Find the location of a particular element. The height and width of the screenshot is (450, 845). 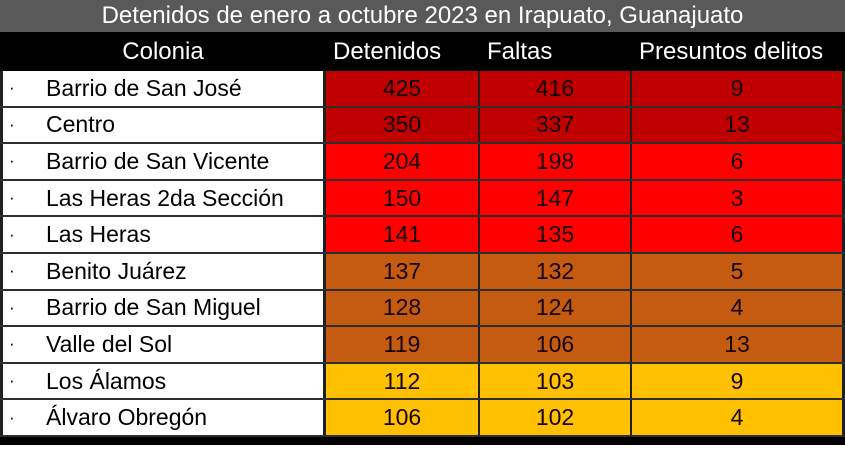

faltas-value: 147 is located at coordinates (556, 198).